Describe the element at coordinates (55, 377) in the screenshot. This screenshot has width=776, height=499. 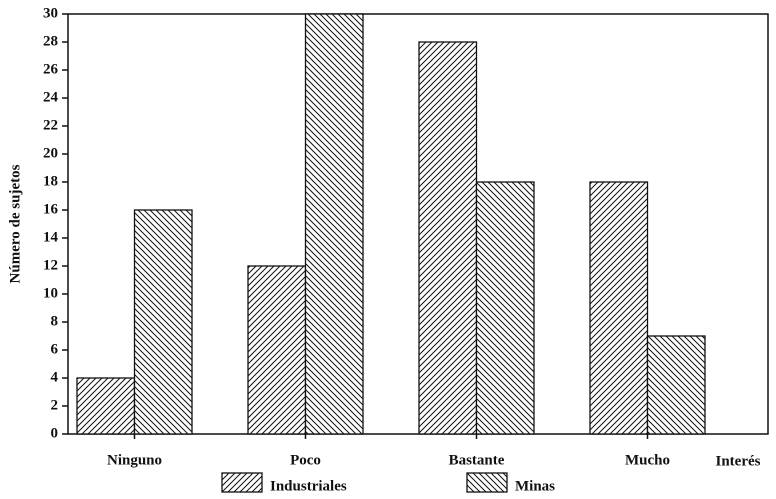
I see `y-tick-label: 4` at that location.